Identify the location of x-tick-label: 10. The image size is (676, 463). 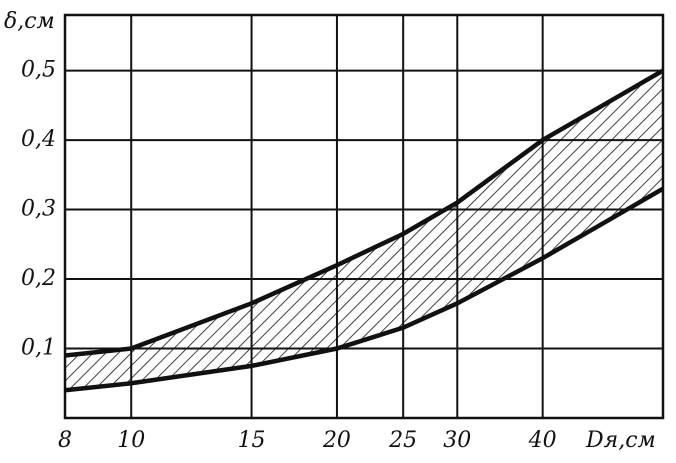
(131, 440).